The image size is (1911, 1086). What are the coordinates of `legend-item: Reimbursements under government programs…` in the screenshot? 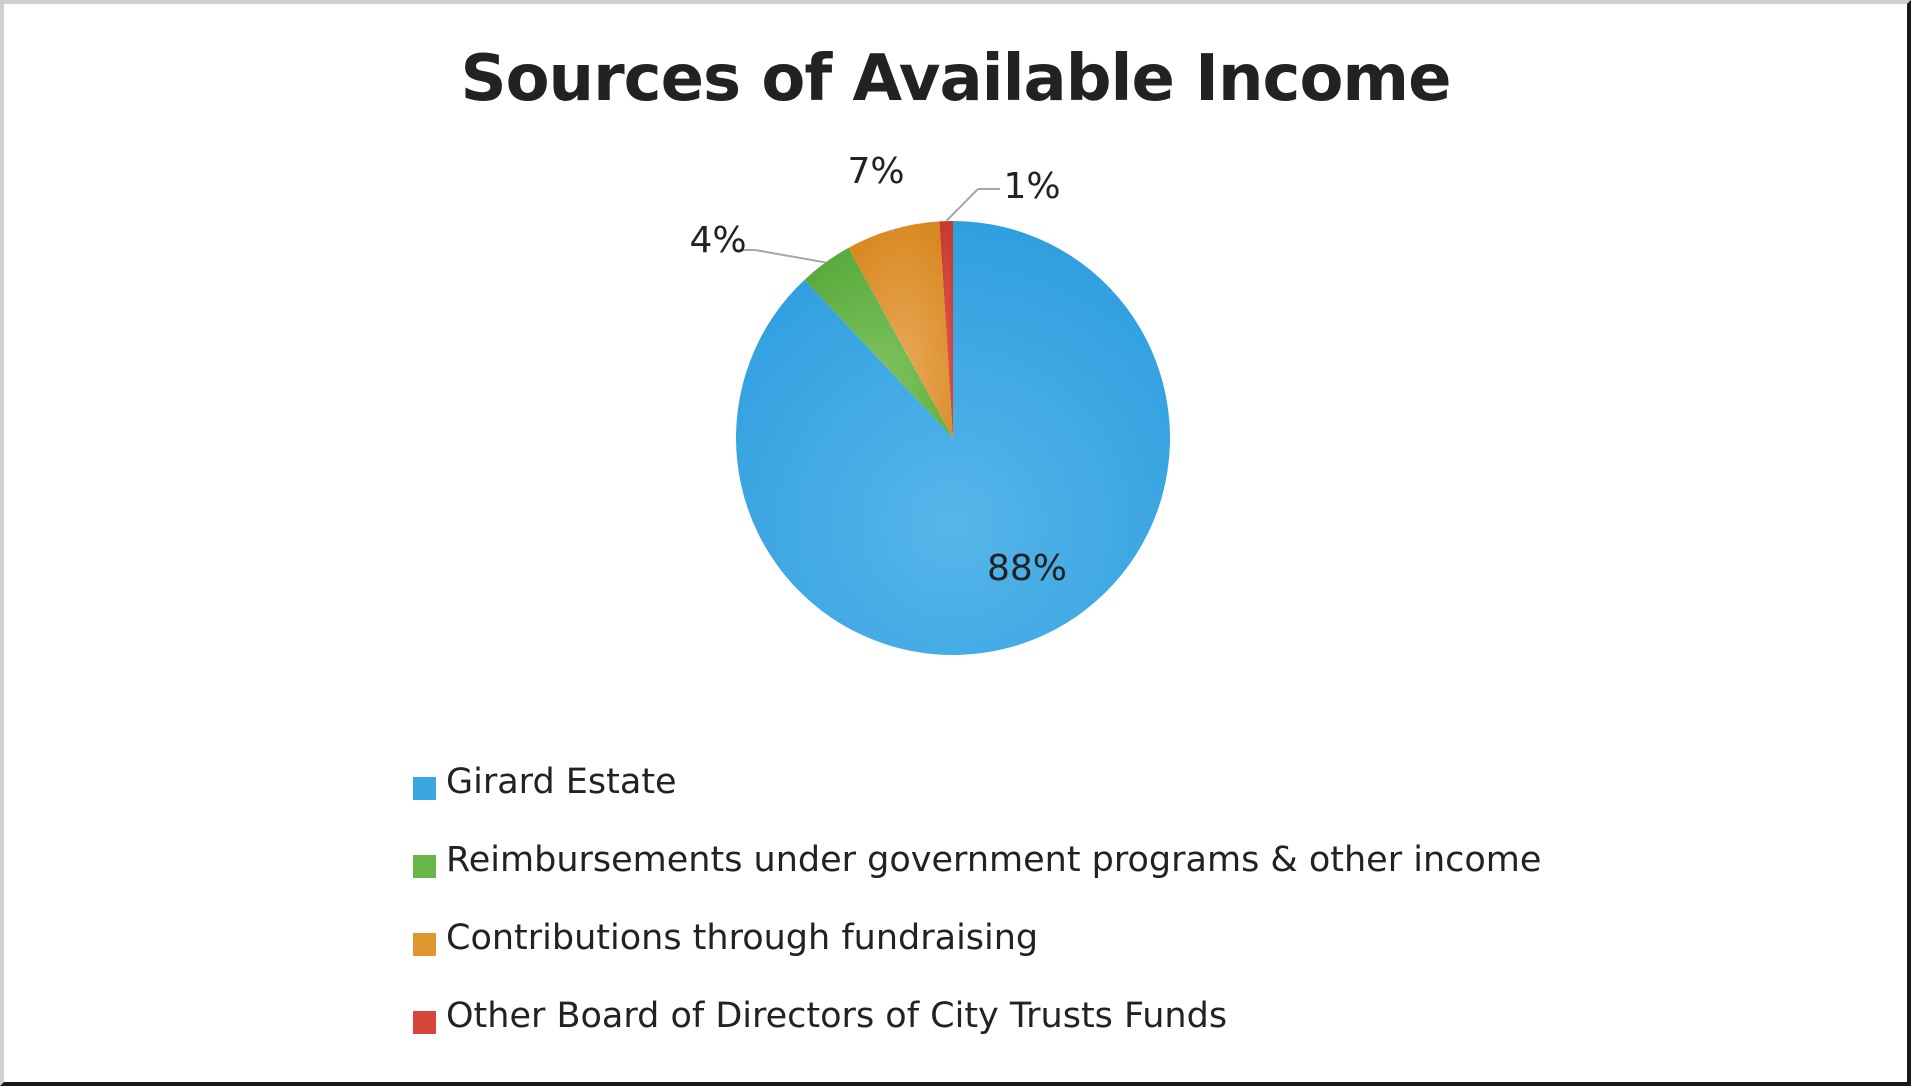 It's located at (977, 875).